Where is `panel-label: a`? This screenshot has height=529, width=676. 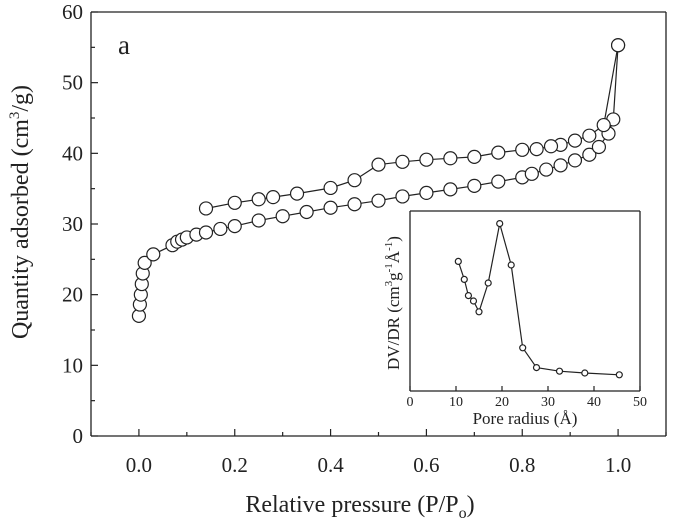 panel-label: a is located at coordinates (124, 45).